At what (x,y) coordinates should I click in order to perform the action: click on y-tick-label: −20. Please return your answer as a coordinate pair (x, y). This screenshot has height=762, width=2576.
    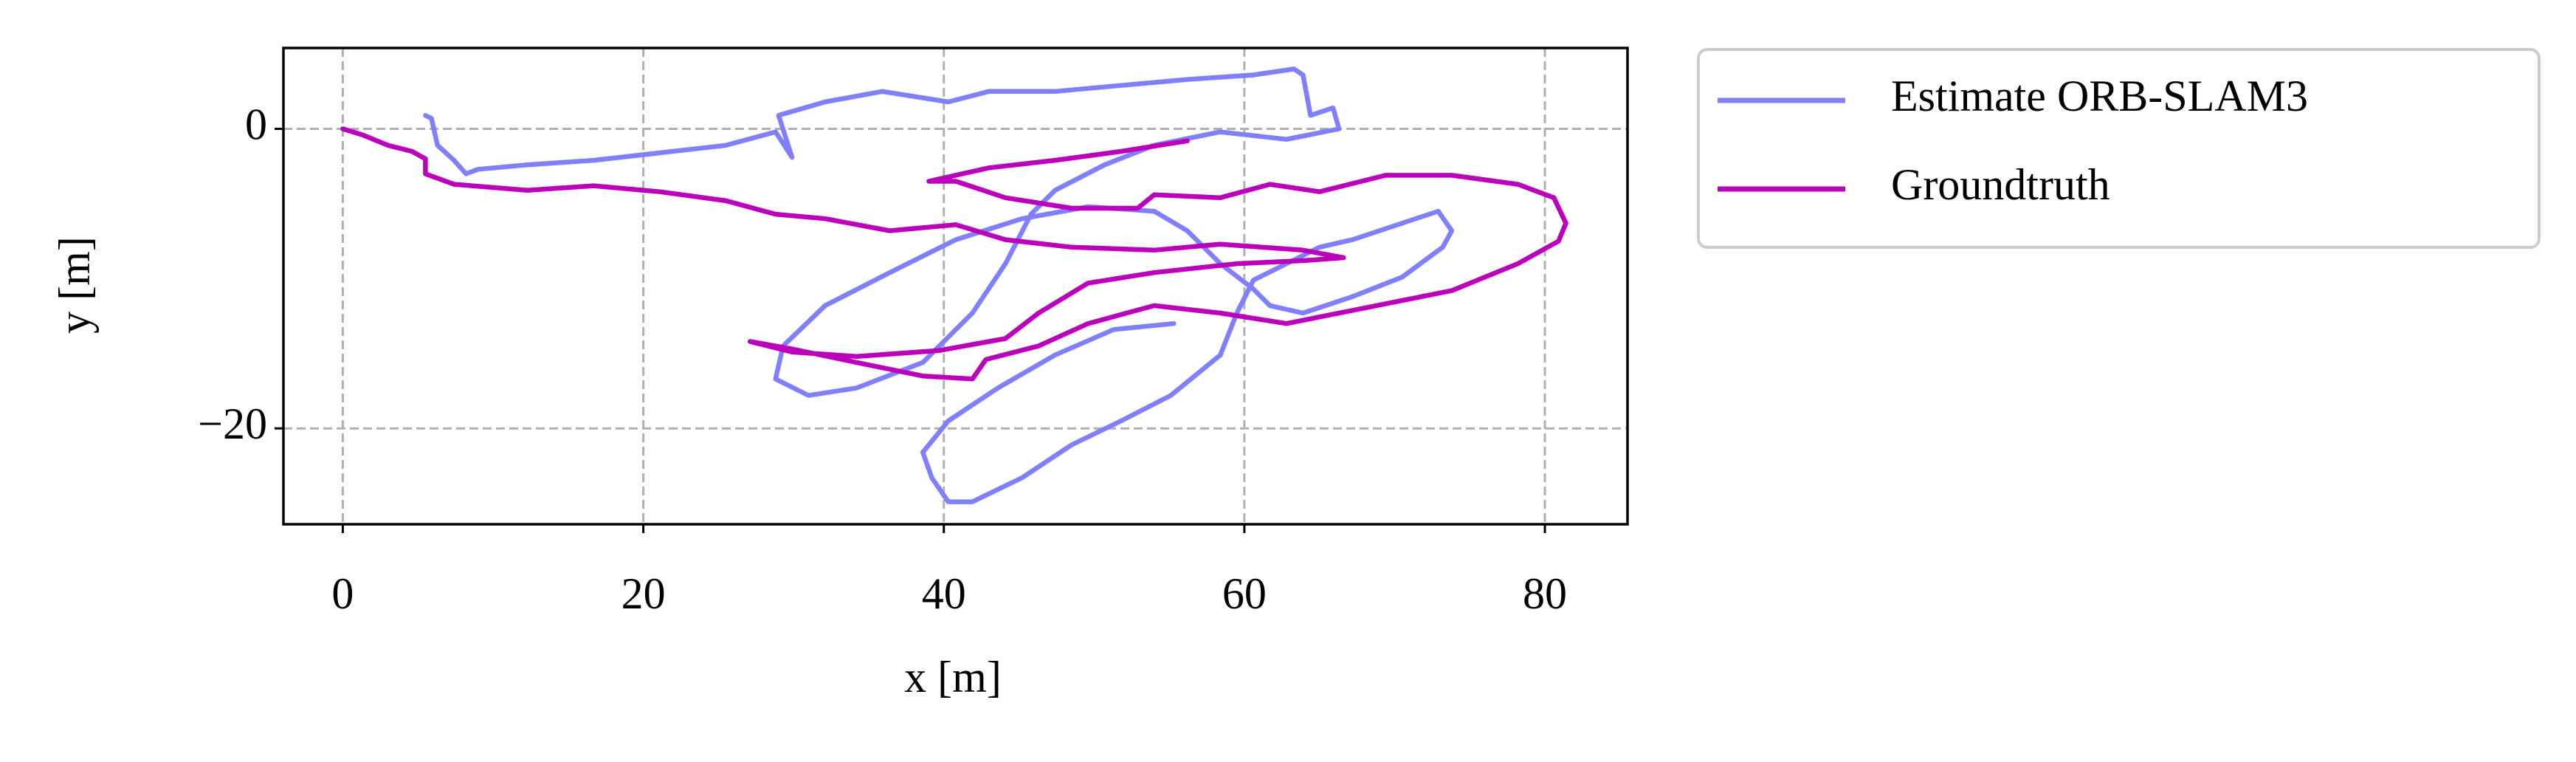
    Looking at the image, I should click on (232, 423).